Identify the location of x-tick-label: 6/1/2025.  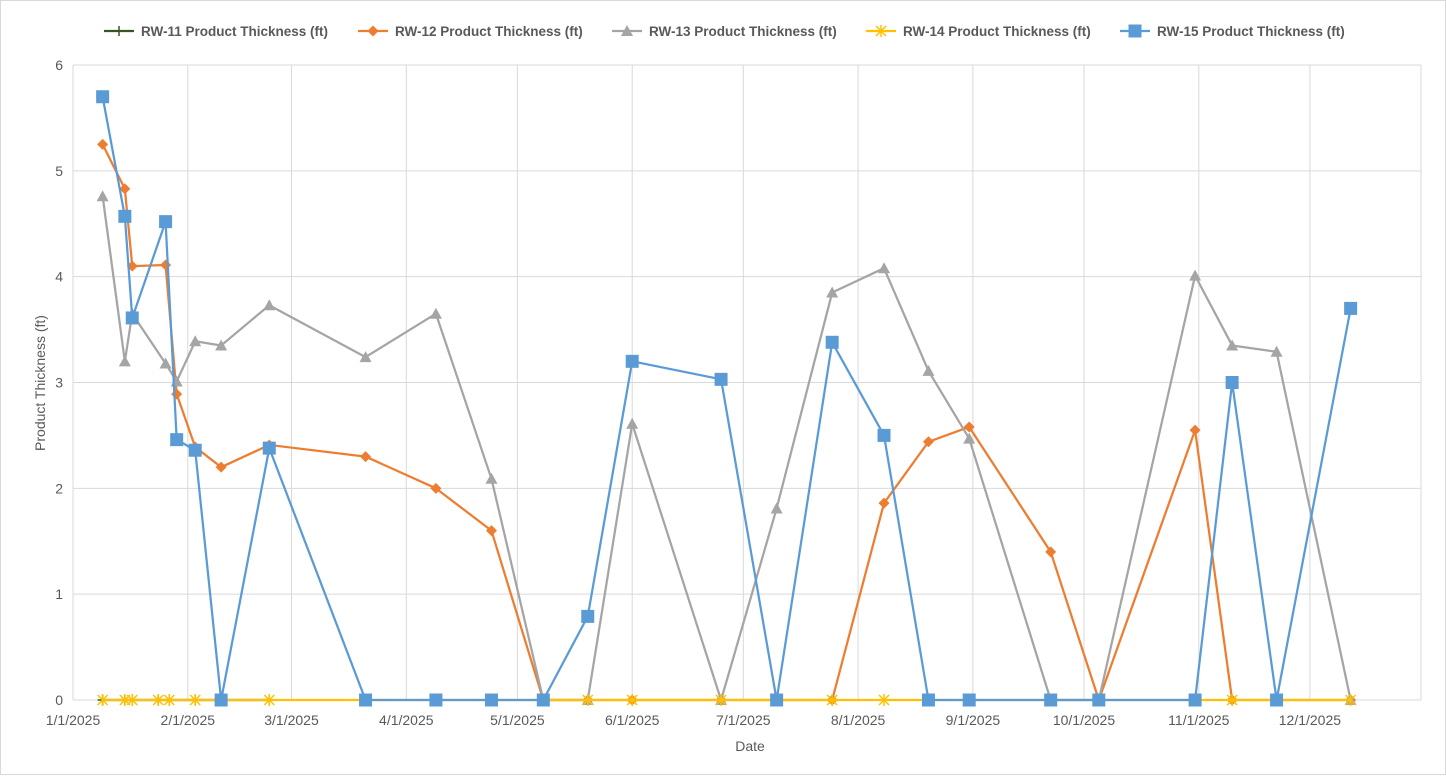
(632, 720).